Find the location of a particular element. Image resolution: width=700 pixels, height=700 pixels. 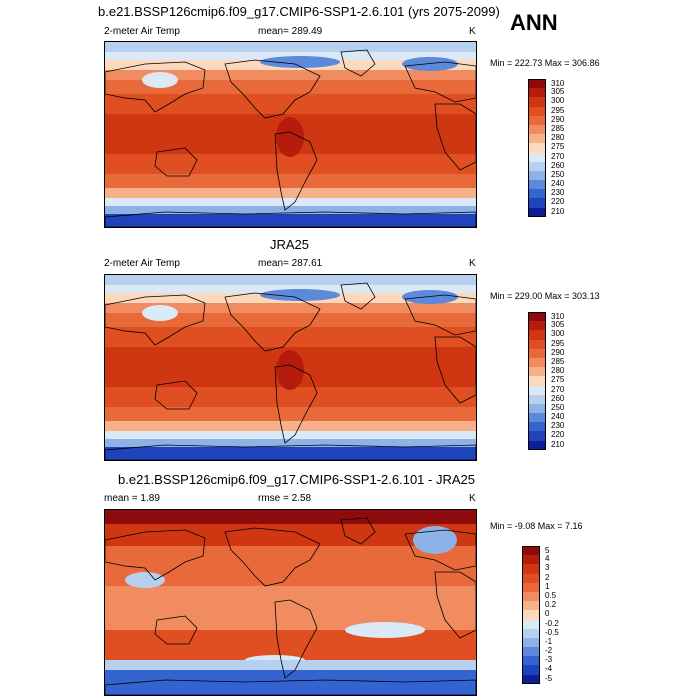

colorbar-label: -0.2 is located at coordinates (552, 623).